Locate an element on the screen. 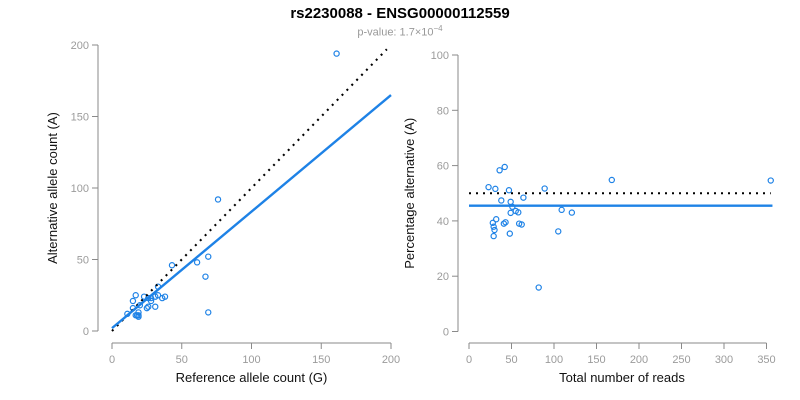 Image resolution: width=800 pixels, height=400 pixels. y-tick-label: 50 is located at coordinates (83, 261).